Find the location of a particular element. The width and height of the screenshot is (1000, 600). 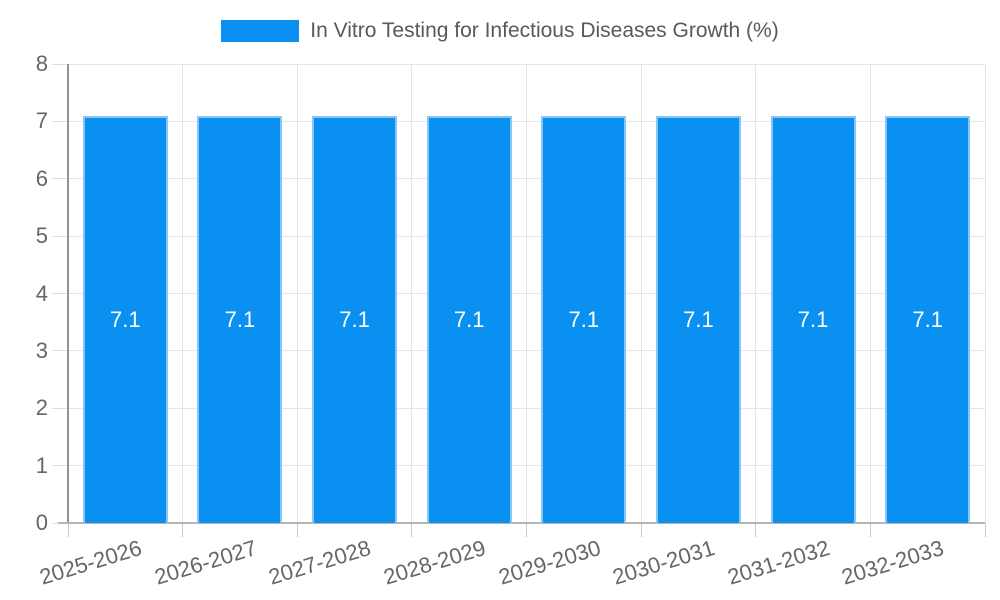

bar-2032-2033: 7.1 is located at coordinates (928, 319).